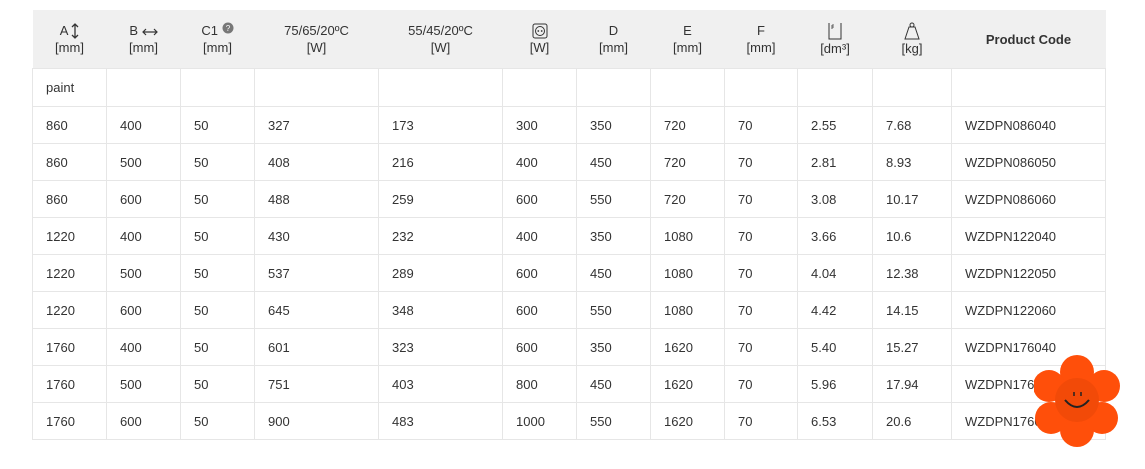 This screenshot has height=469, width=1145. Describe the element at coordinates (440, 273) in the screenshot. I see `table-cell: 289` at that location.